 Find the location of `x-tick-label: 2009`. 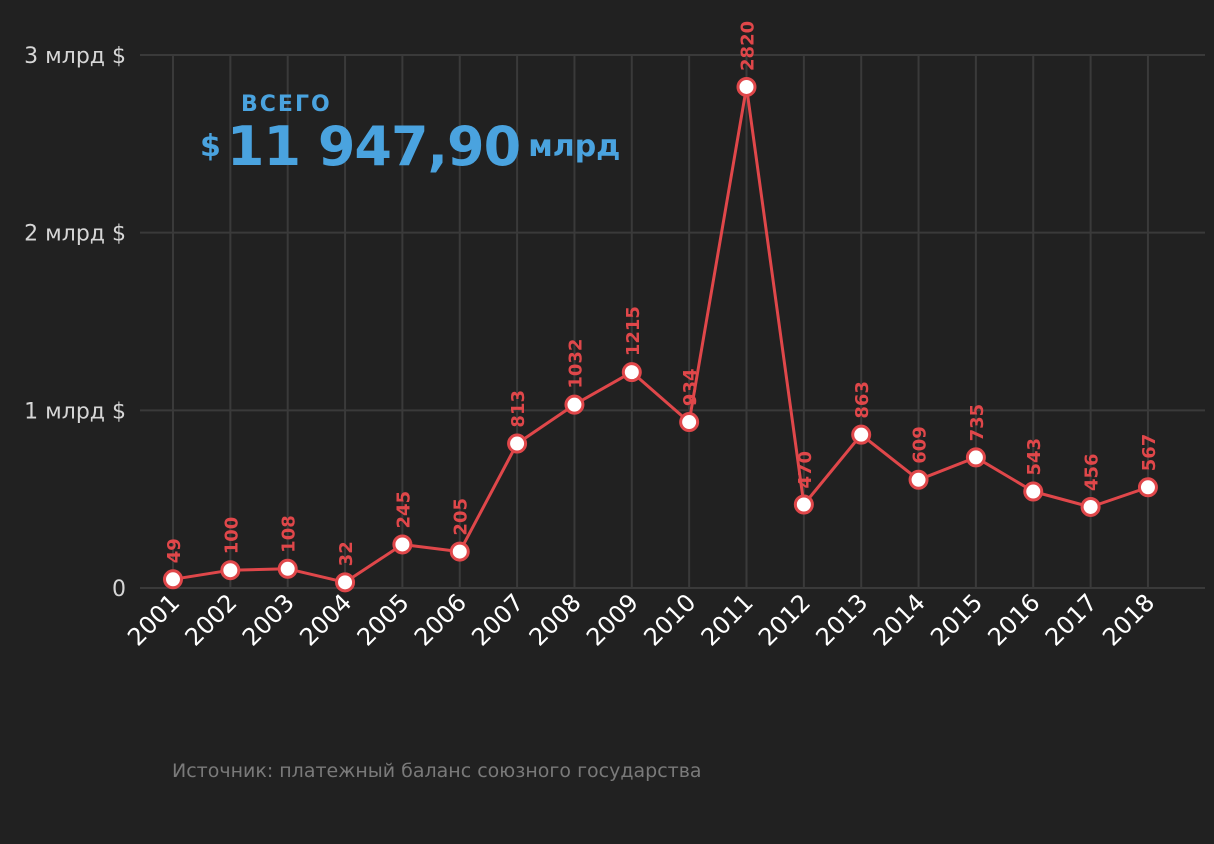

x-tick-label: 2009 is located at coordinates (612, 619).